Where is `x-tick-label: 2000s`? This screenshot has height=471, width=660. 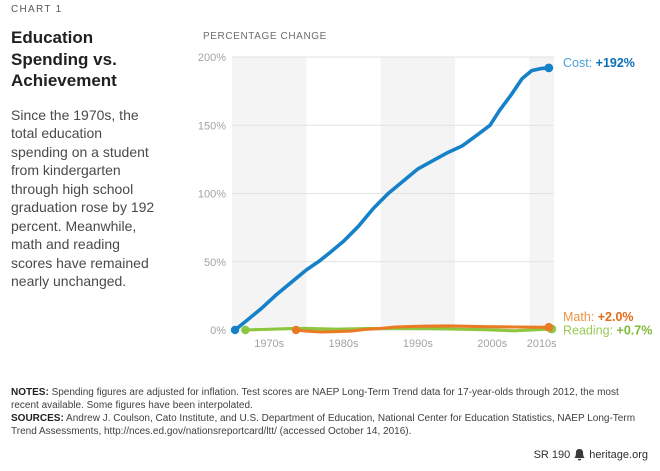 x-tick-label: 2000s is located at coordinates (492, 344).